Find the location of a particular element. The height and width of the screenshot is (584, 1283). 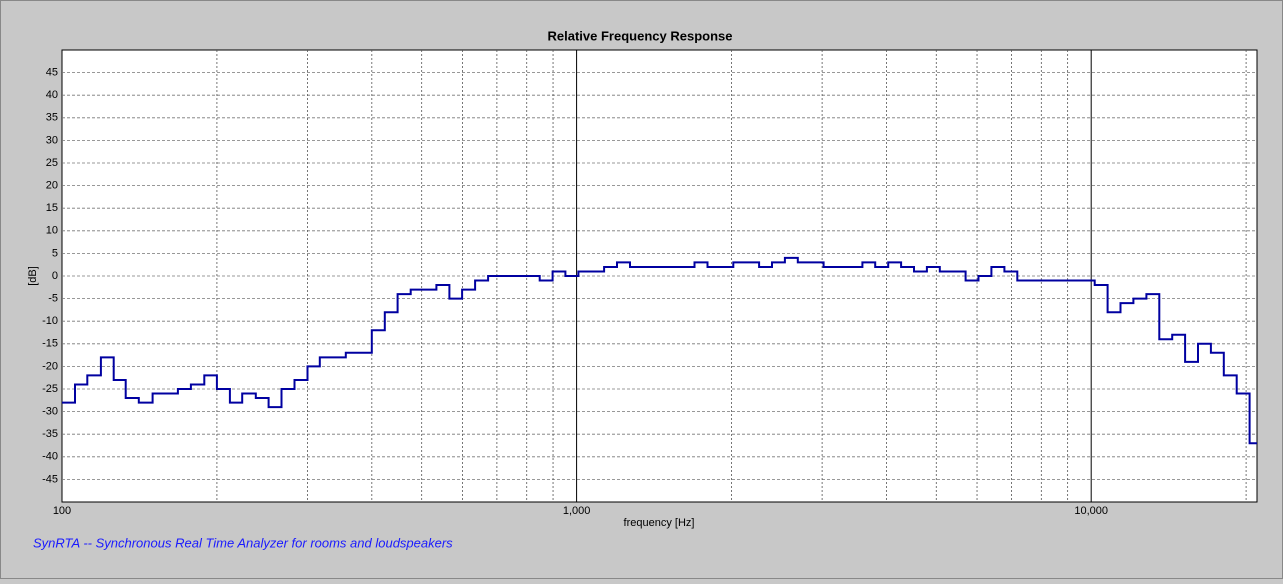

y-tick-label: -35 is located at coordinates (50, 434).